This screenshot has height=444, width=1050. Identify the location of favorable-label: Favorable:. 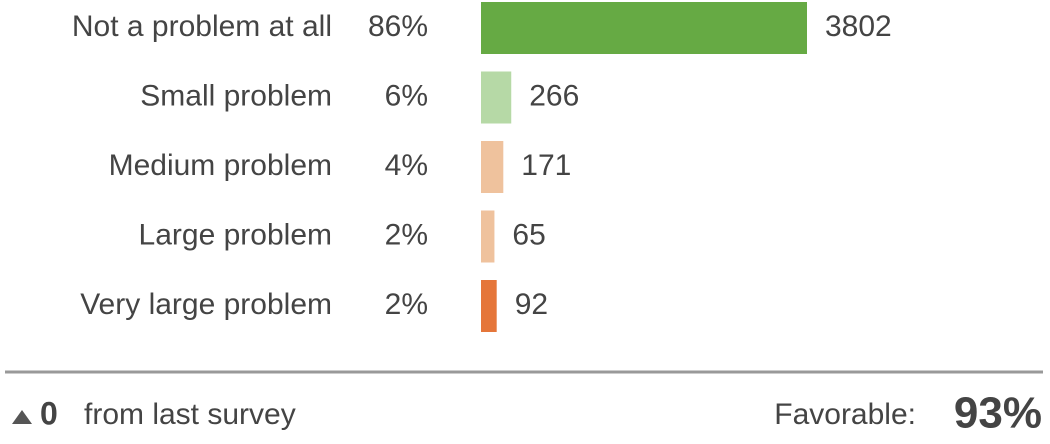
(845, 414).